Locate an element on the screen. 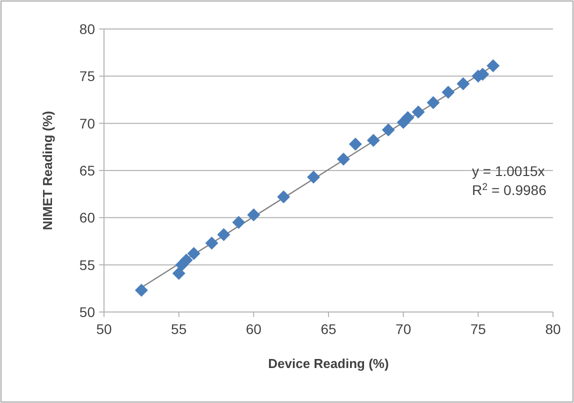 This screenshot has width=574, height=403. x-tick-label: 80 is located at coordinates (553, 329).